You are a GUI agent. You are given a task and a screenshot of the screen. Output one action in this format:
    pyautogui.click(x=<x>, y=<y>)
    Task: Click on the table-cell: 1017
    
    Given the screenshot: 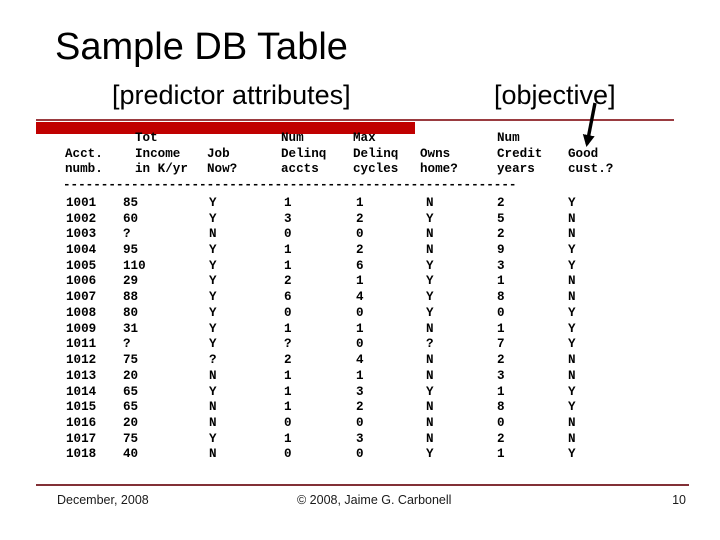 What is the action you would take?
    pyautogui.click(x=81, y=438)
    